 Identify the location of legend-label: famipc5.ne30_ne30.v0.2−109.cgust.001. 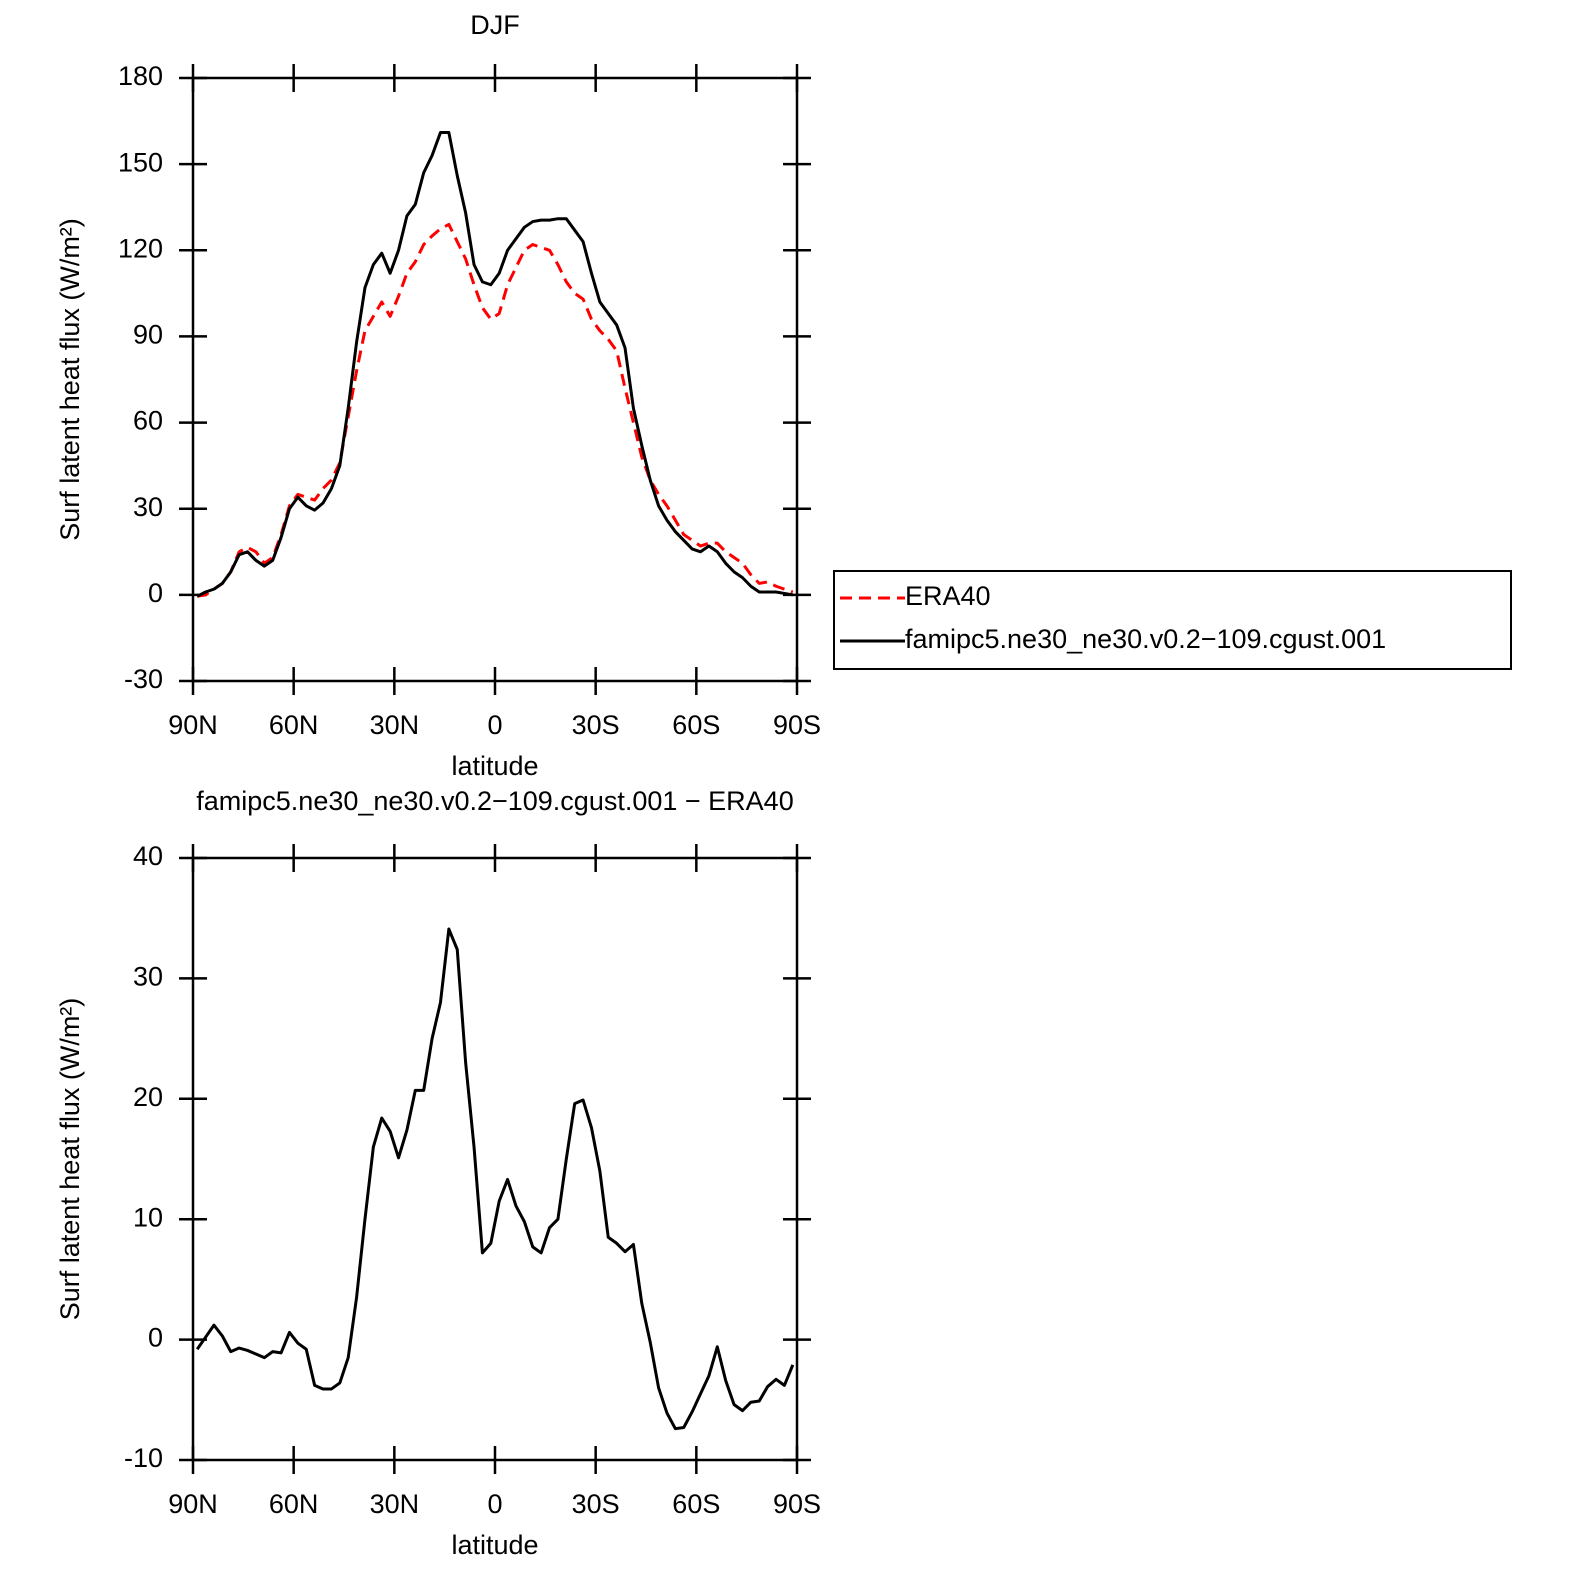
(1145, 639).